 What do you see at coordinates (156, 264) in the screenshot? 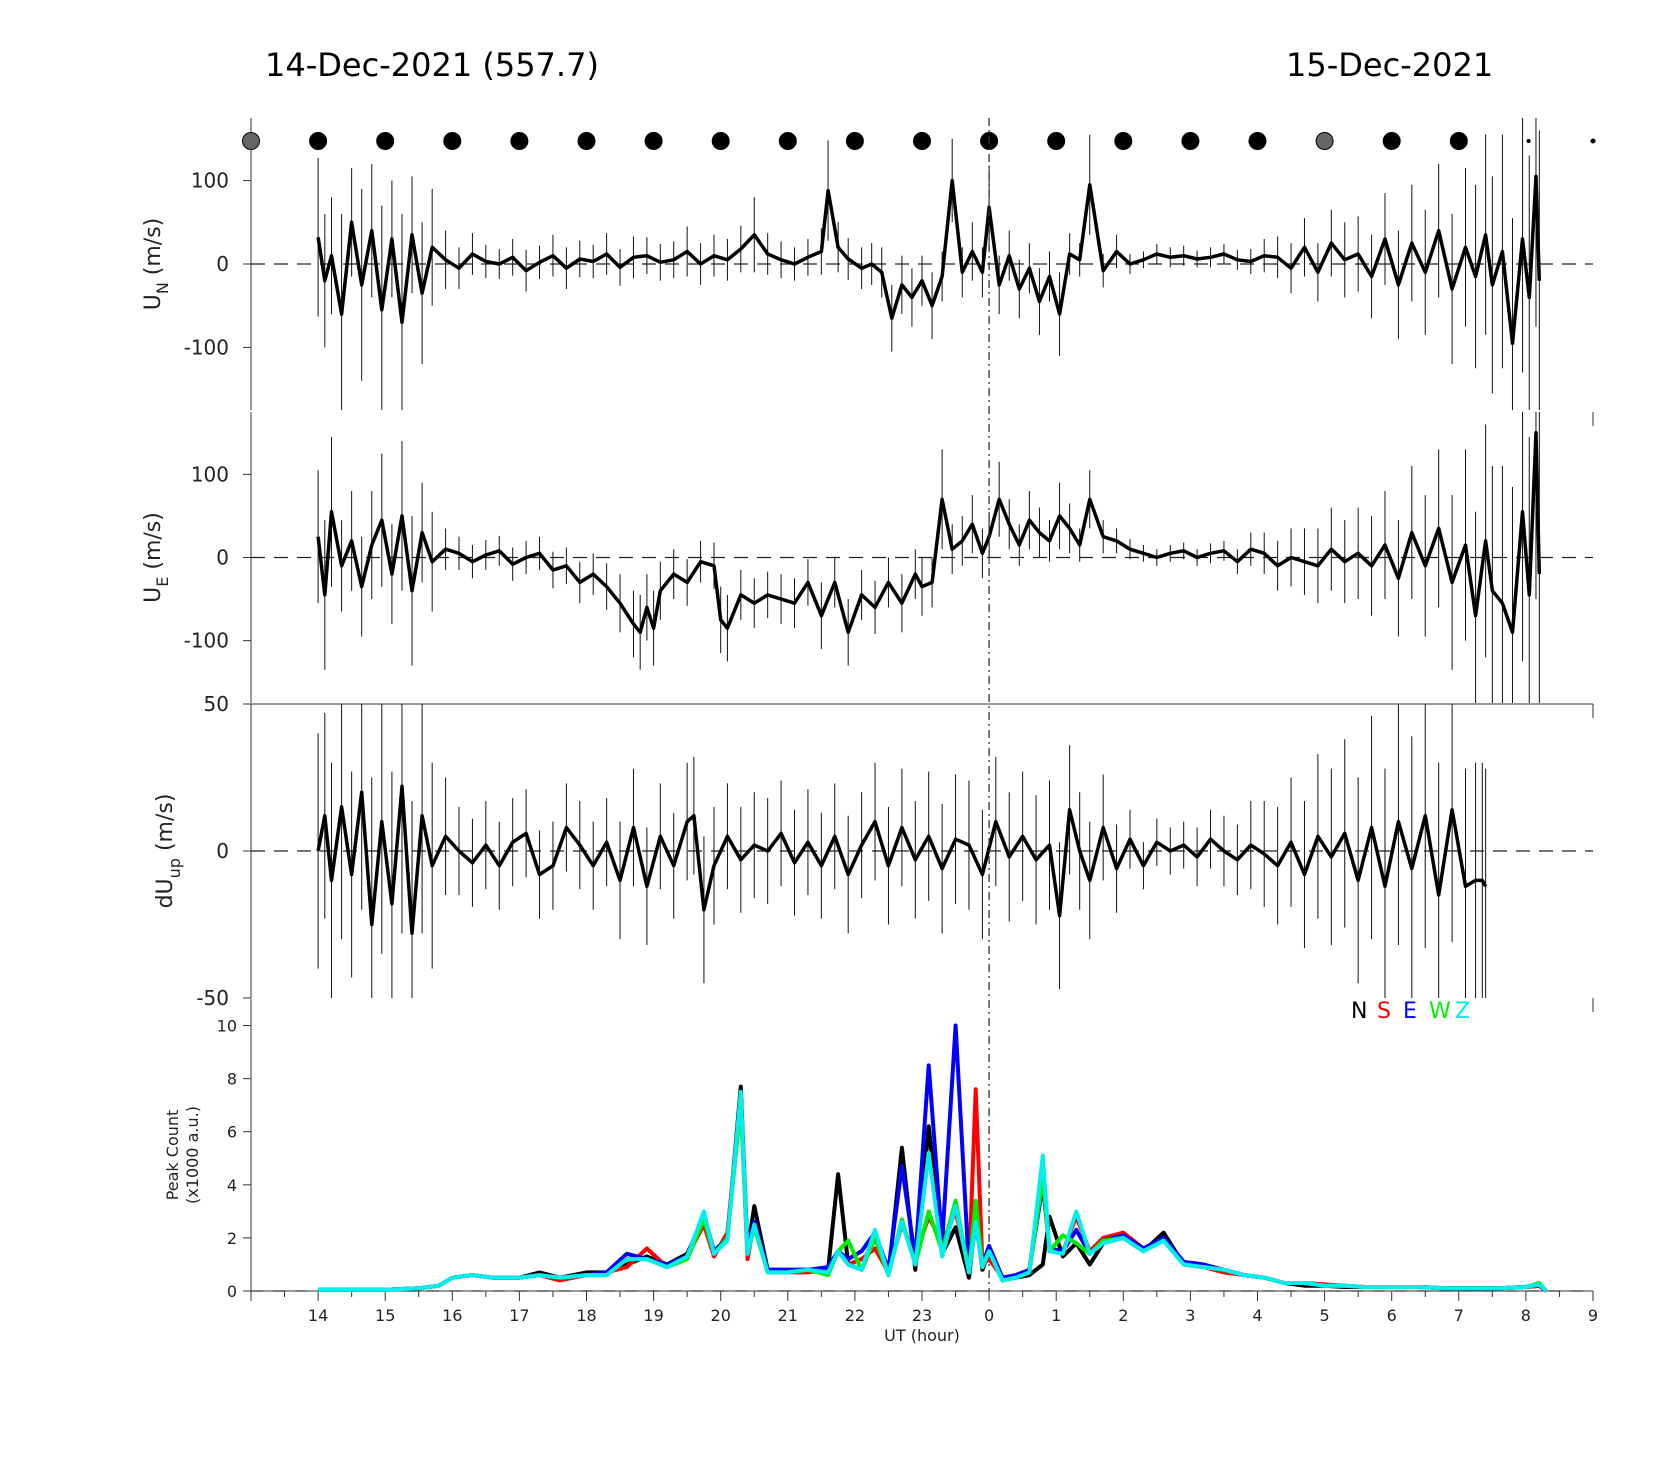
I see `y-axis-label: UN (m/s)` at bounding box center [156, 264].